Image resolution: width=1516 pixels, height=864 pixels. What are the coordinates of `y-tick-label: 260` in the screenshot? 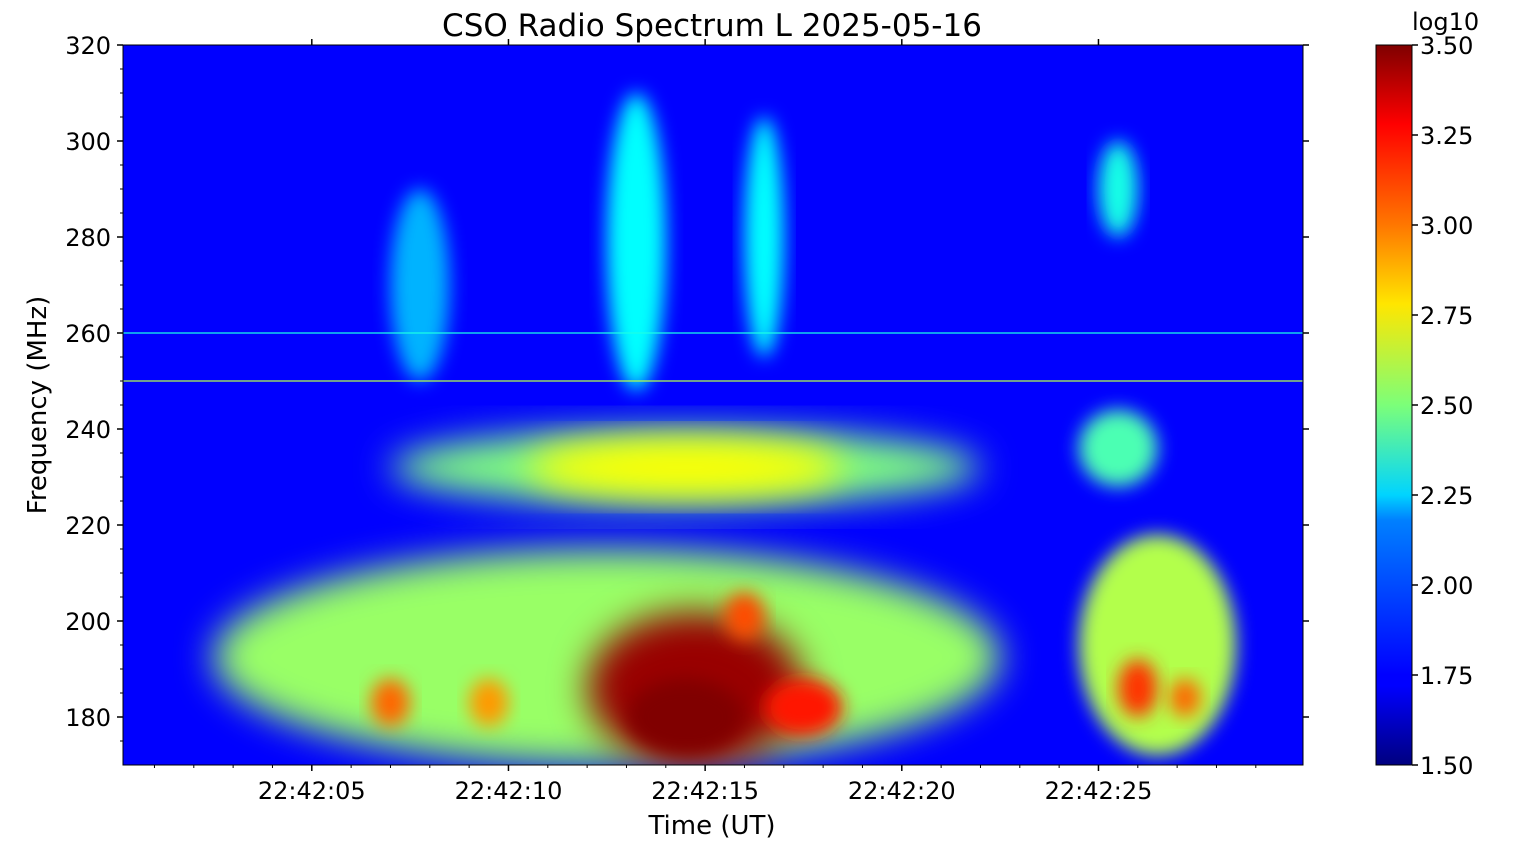 It's located at (88, 334).